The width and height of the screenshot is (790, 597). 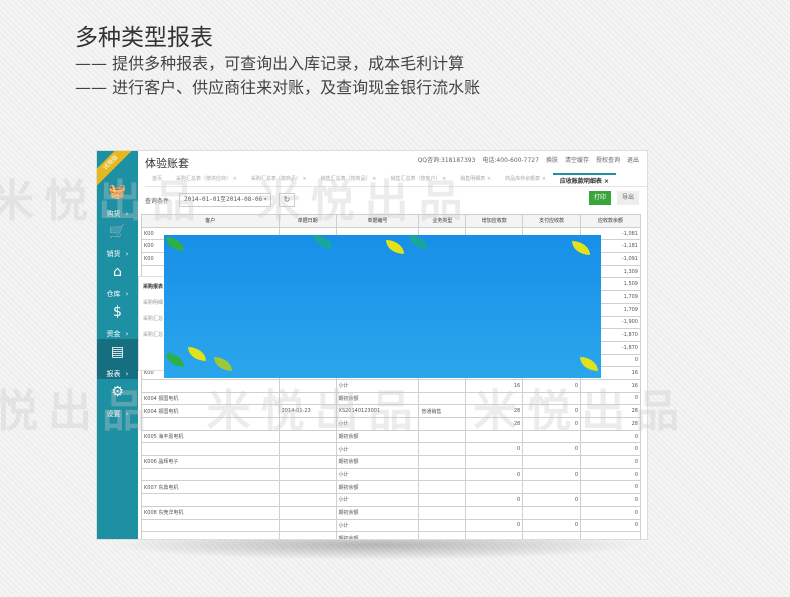 What do you see at coordinates (551, 160) in the screenshot?
I see `header-link: 换肤` at bounding box center [551, 160].